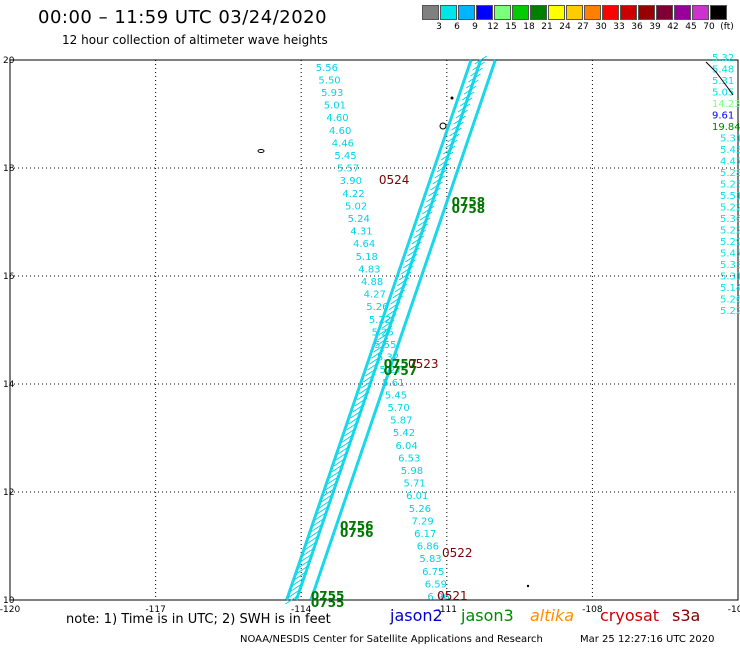 This screenshot has width=740, height=650. What do you see at coordinates (420, 509) in the screenshot?
I see `swh-value-label: 5.26` at bounding box center [420, 509].